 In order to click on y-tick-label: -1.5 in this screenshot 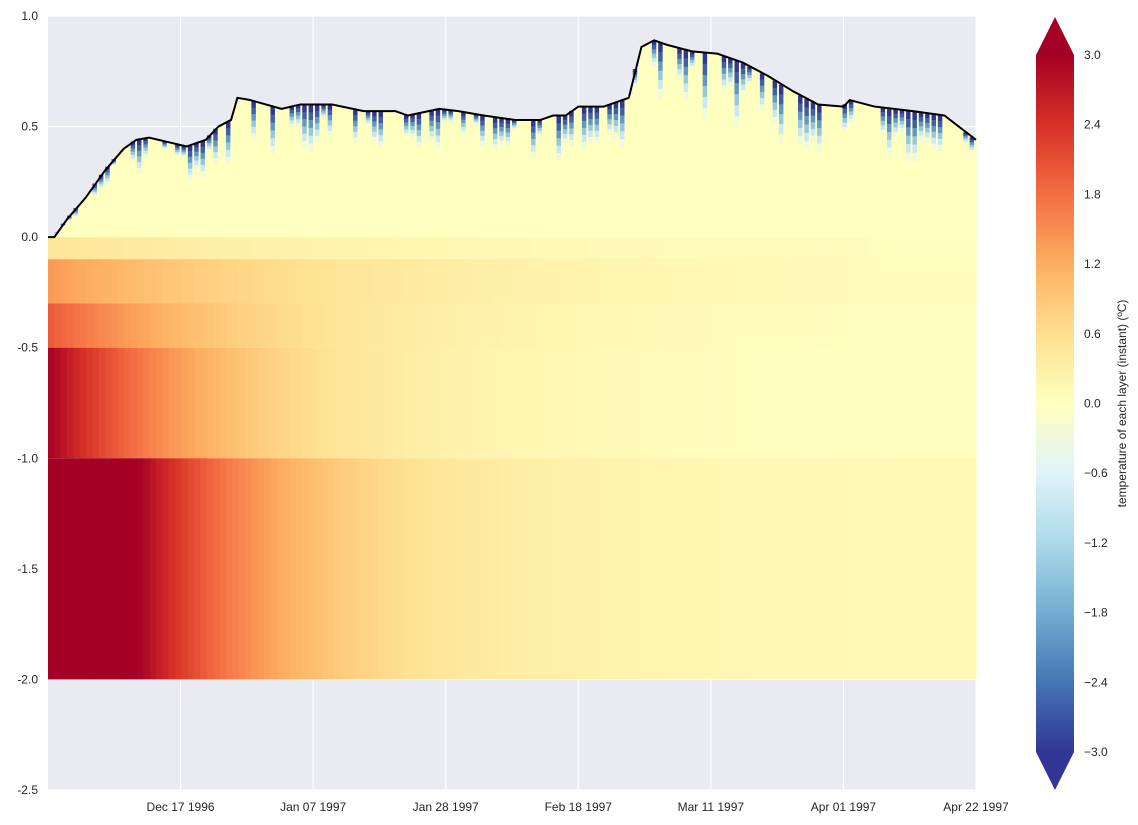, I will do `click(27, 569)`.